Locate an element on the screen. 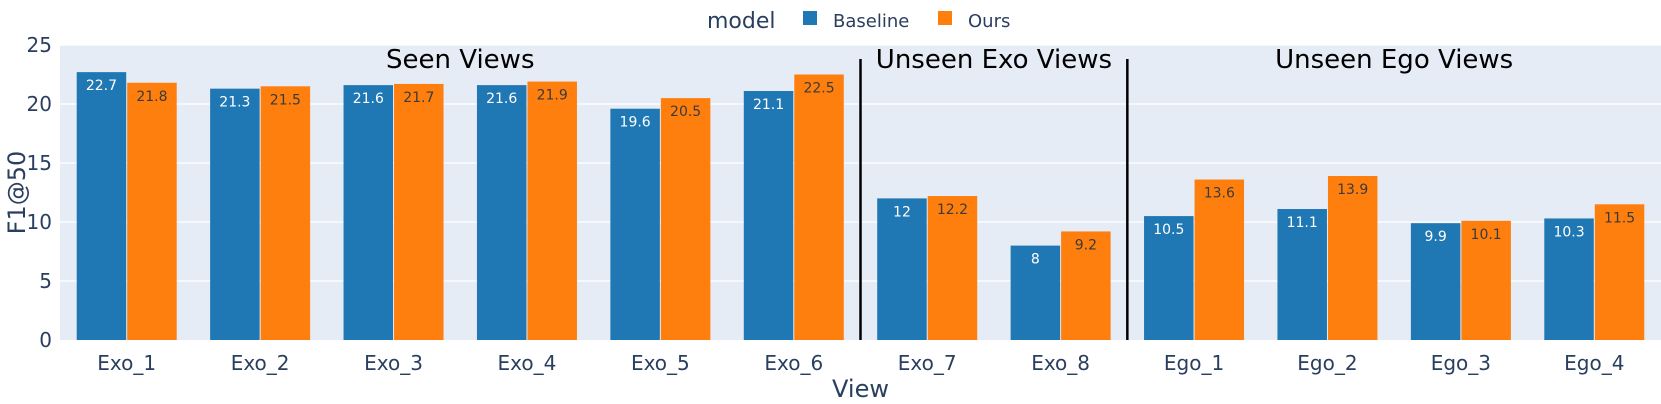  bar-value-label: 22.7 is located at coordinates (101, 86).